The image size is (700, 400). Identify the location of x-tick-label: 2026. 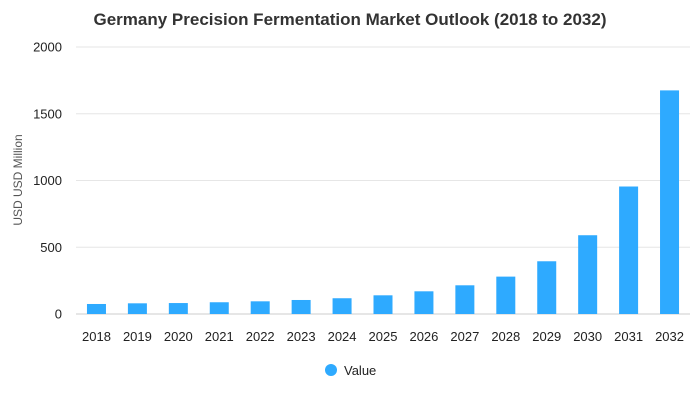
(423, 336).